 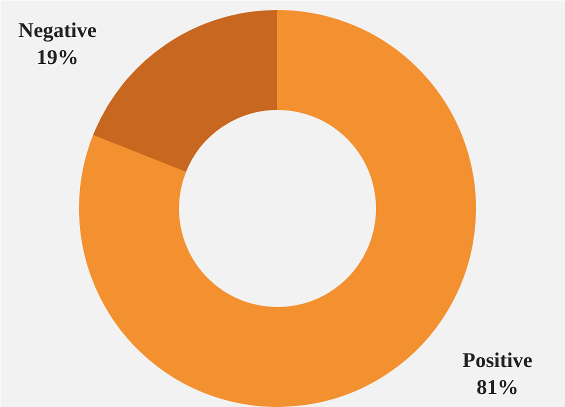 What do you see at coordinates (497, 360) in the screenshot?
I see `slice-label: Positive` at bounding box center [497, 360].